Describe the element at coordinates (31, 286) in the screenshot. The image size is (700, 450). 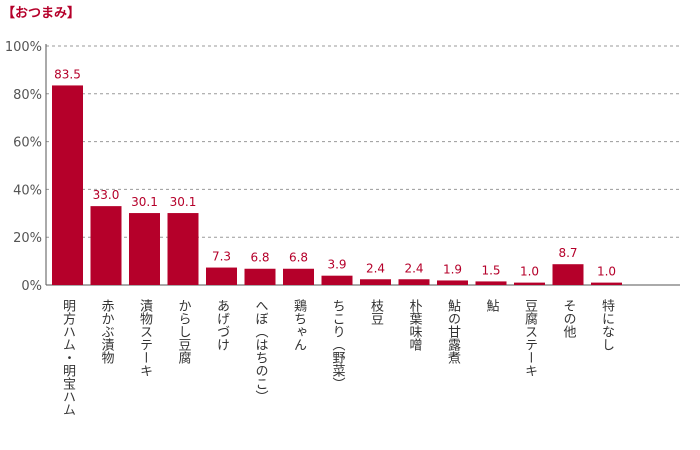
I see `y-tick-label: 0%` at that location.